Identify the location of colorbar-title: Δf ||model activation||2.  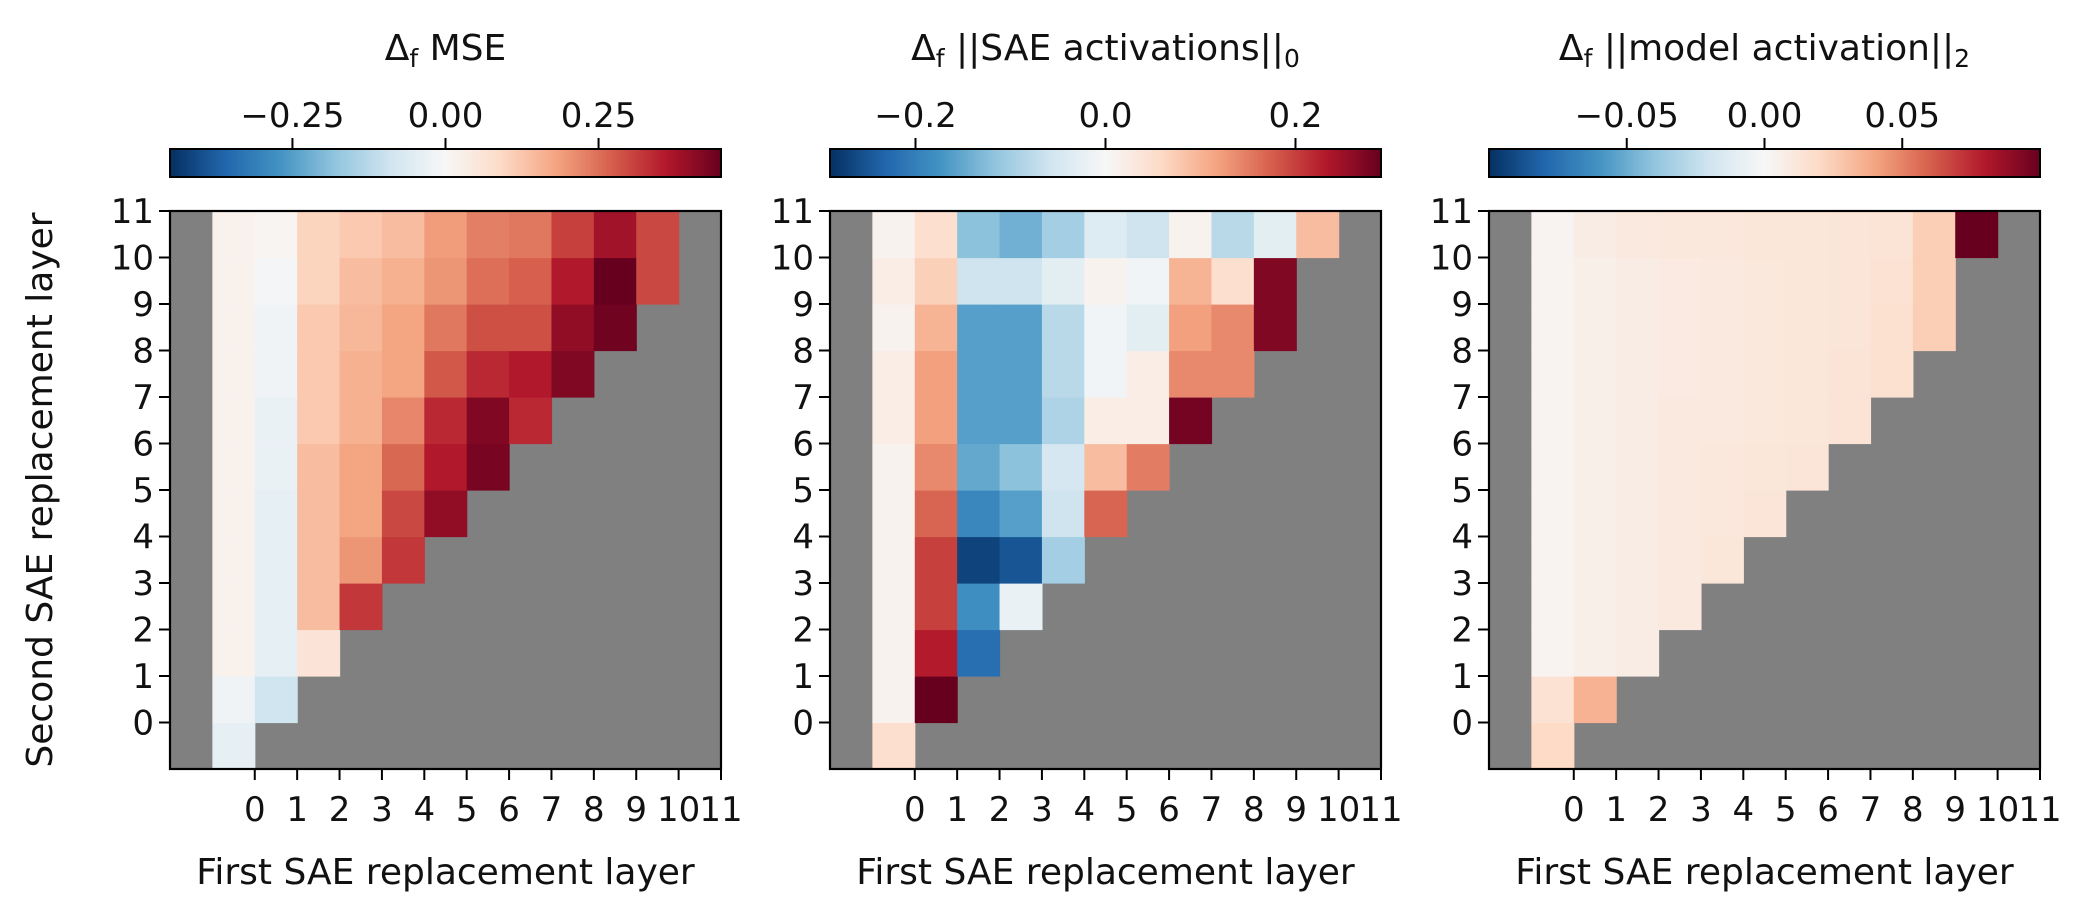
(1764, 50).